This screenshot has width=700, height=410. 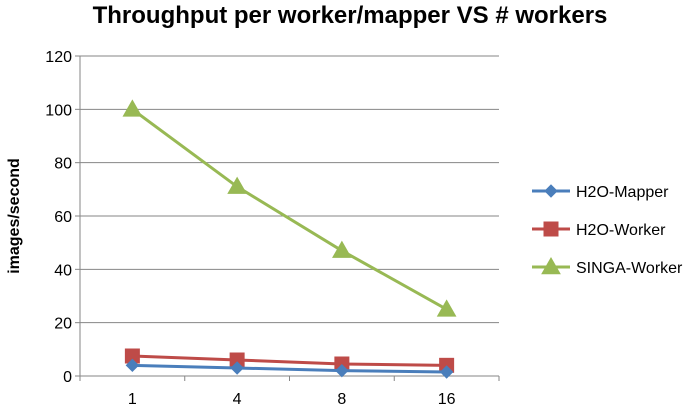 I want to click on legend-label: H2O-Mapper, so click(x=622, y=192).